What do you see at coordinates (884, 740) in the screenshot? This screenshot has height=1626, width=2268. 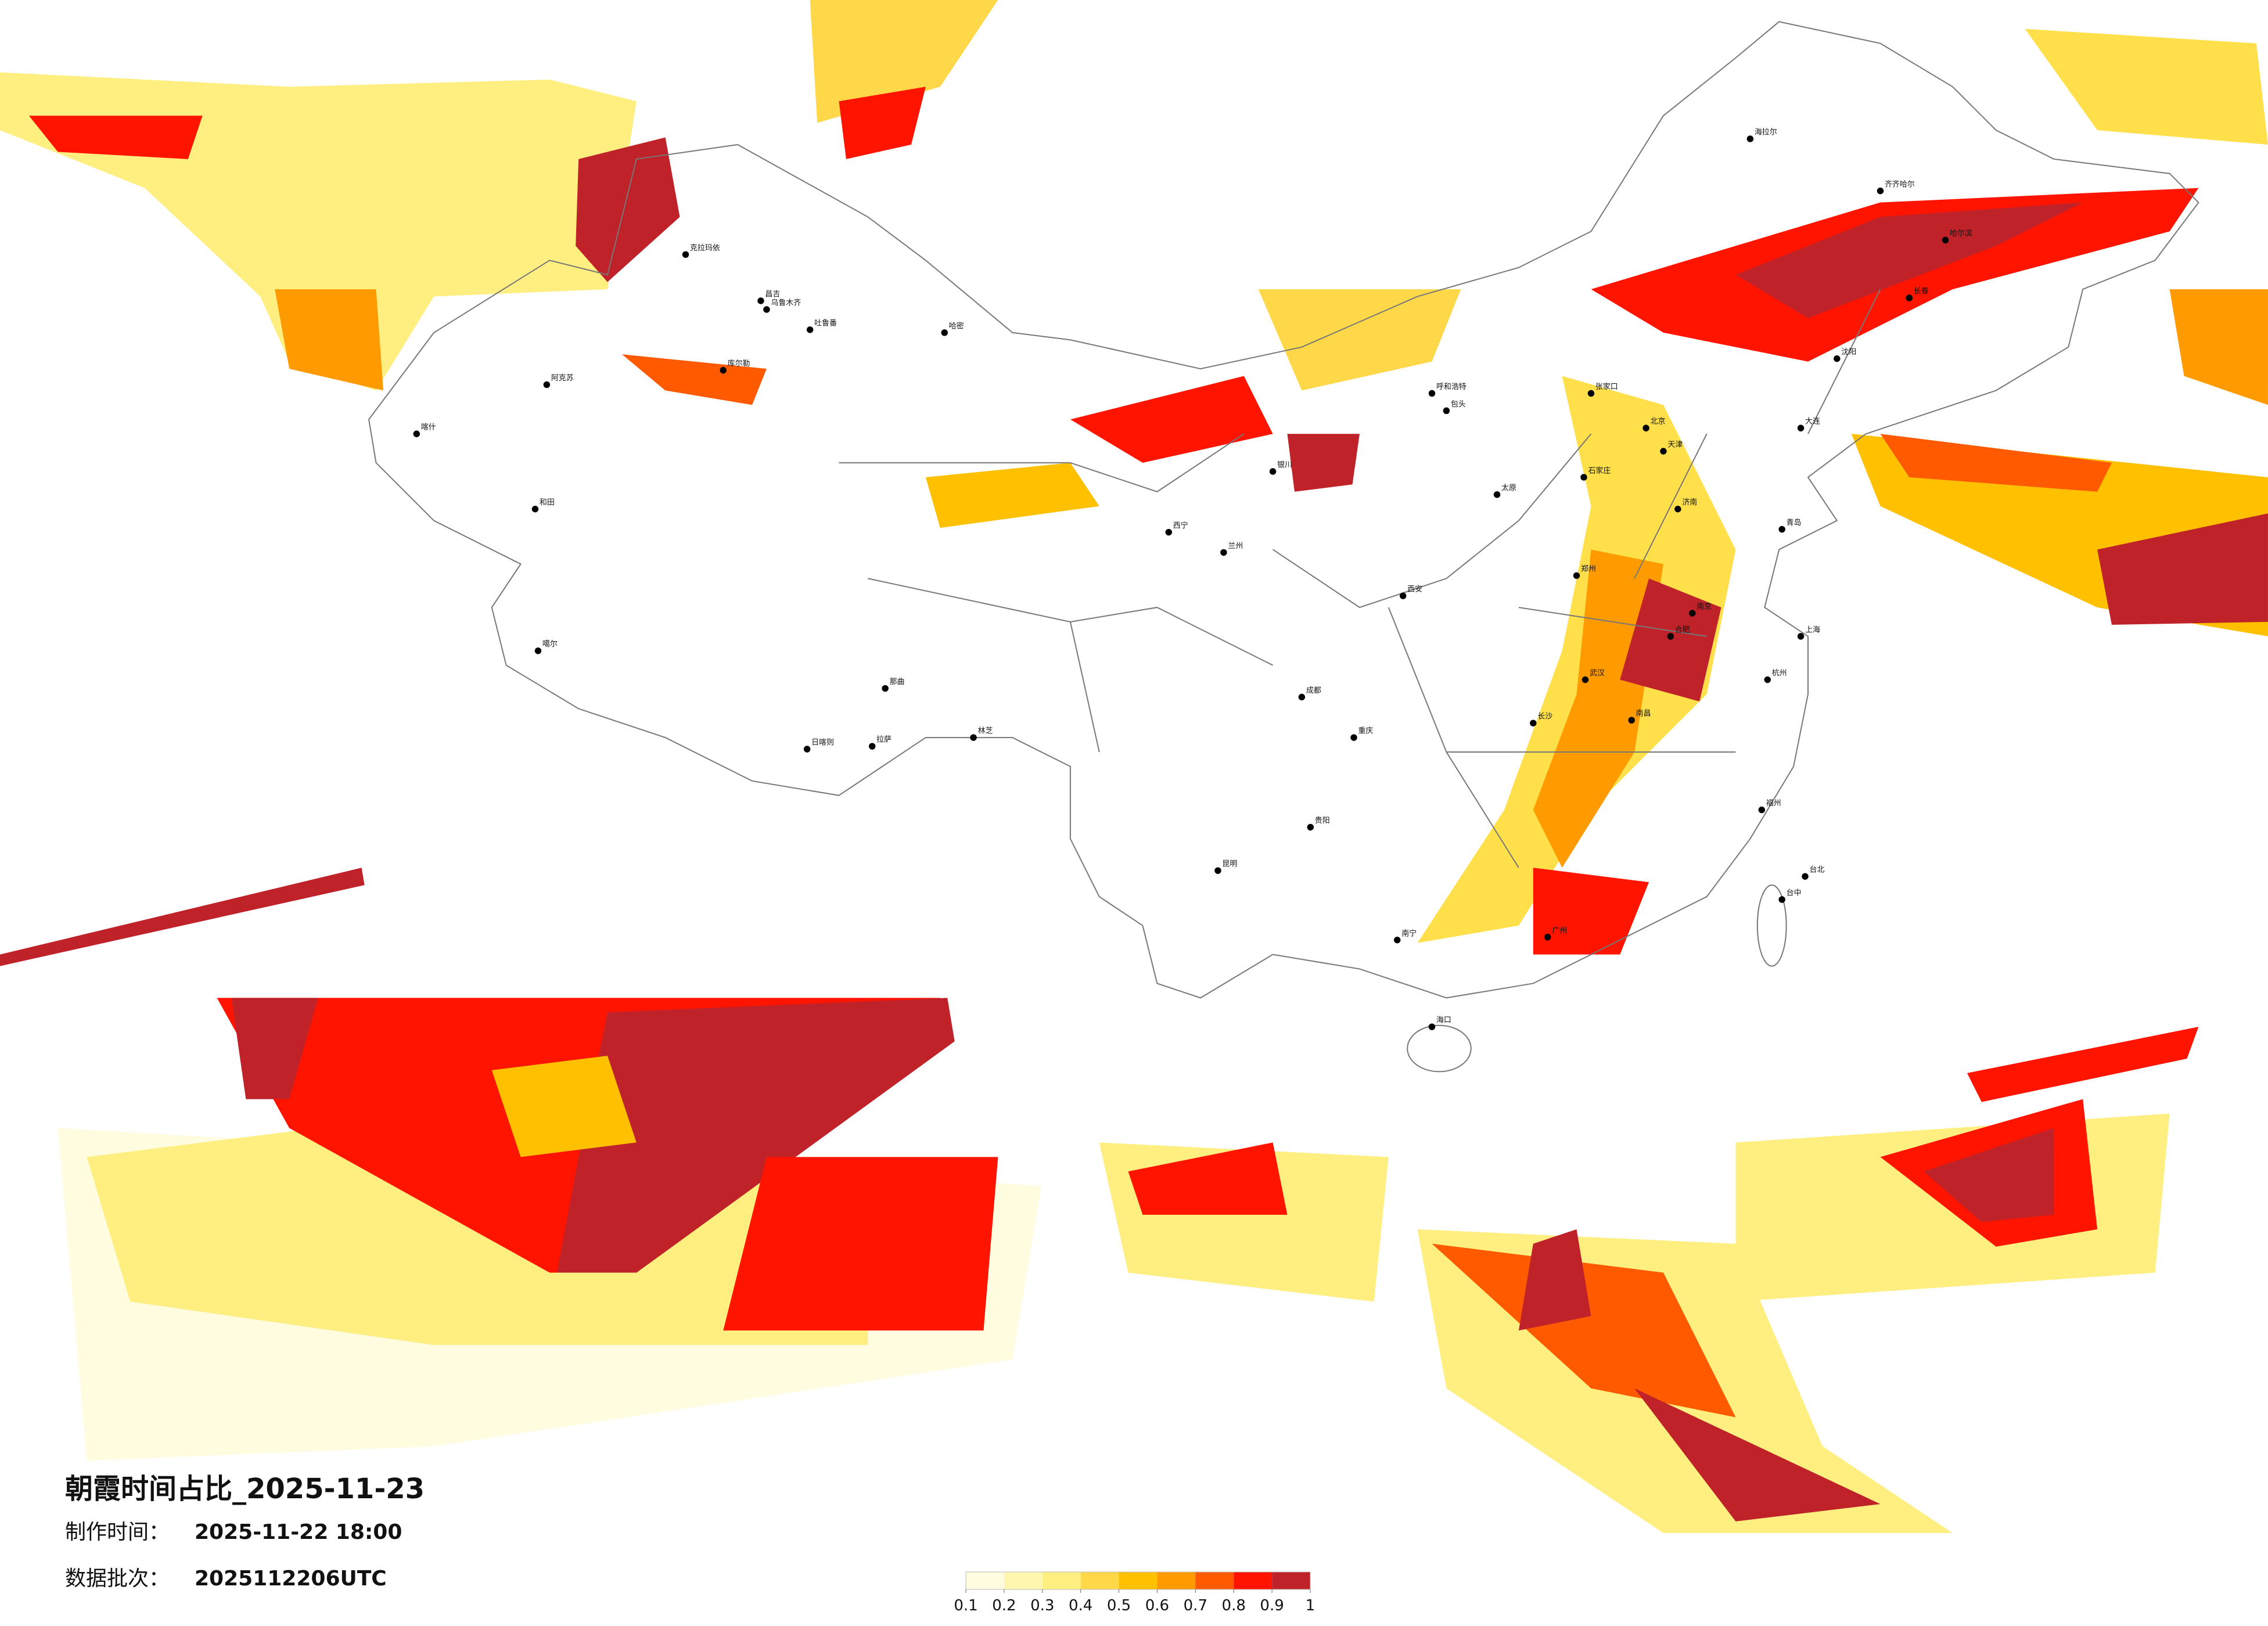 I see `city-label: 拉萨` at bounding box center [884, 740].